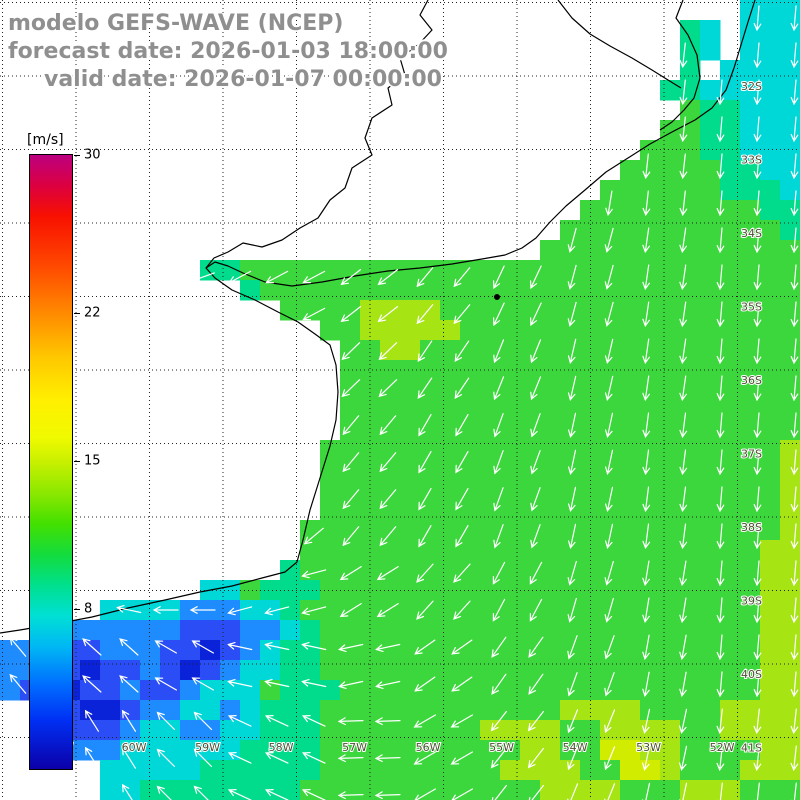  I want to click on lon-label: 57W, so click(354, 747).